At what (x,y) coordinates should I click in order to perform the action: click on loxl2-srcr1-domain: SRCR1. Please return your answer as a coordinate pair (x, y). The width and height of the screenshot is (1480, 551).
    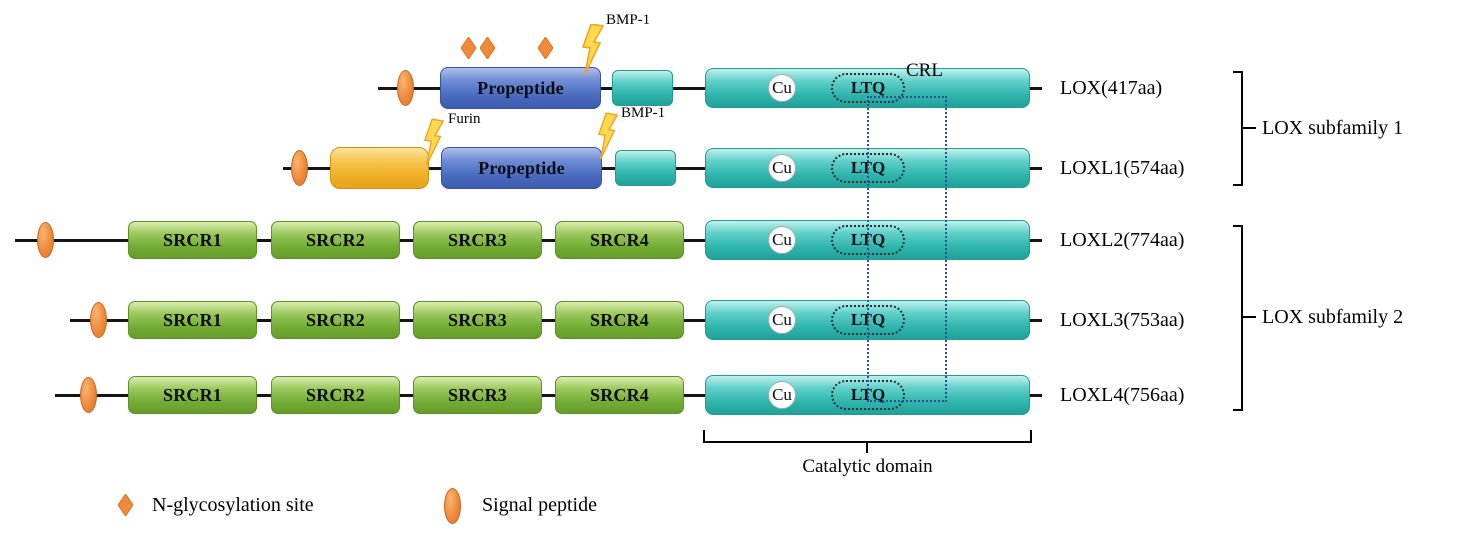
    Looking at the image, I should click on (192, 240).